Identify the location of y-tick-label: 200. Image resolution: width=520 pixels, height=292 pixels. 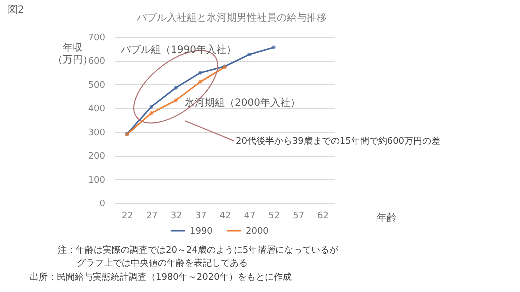
(97, 157).